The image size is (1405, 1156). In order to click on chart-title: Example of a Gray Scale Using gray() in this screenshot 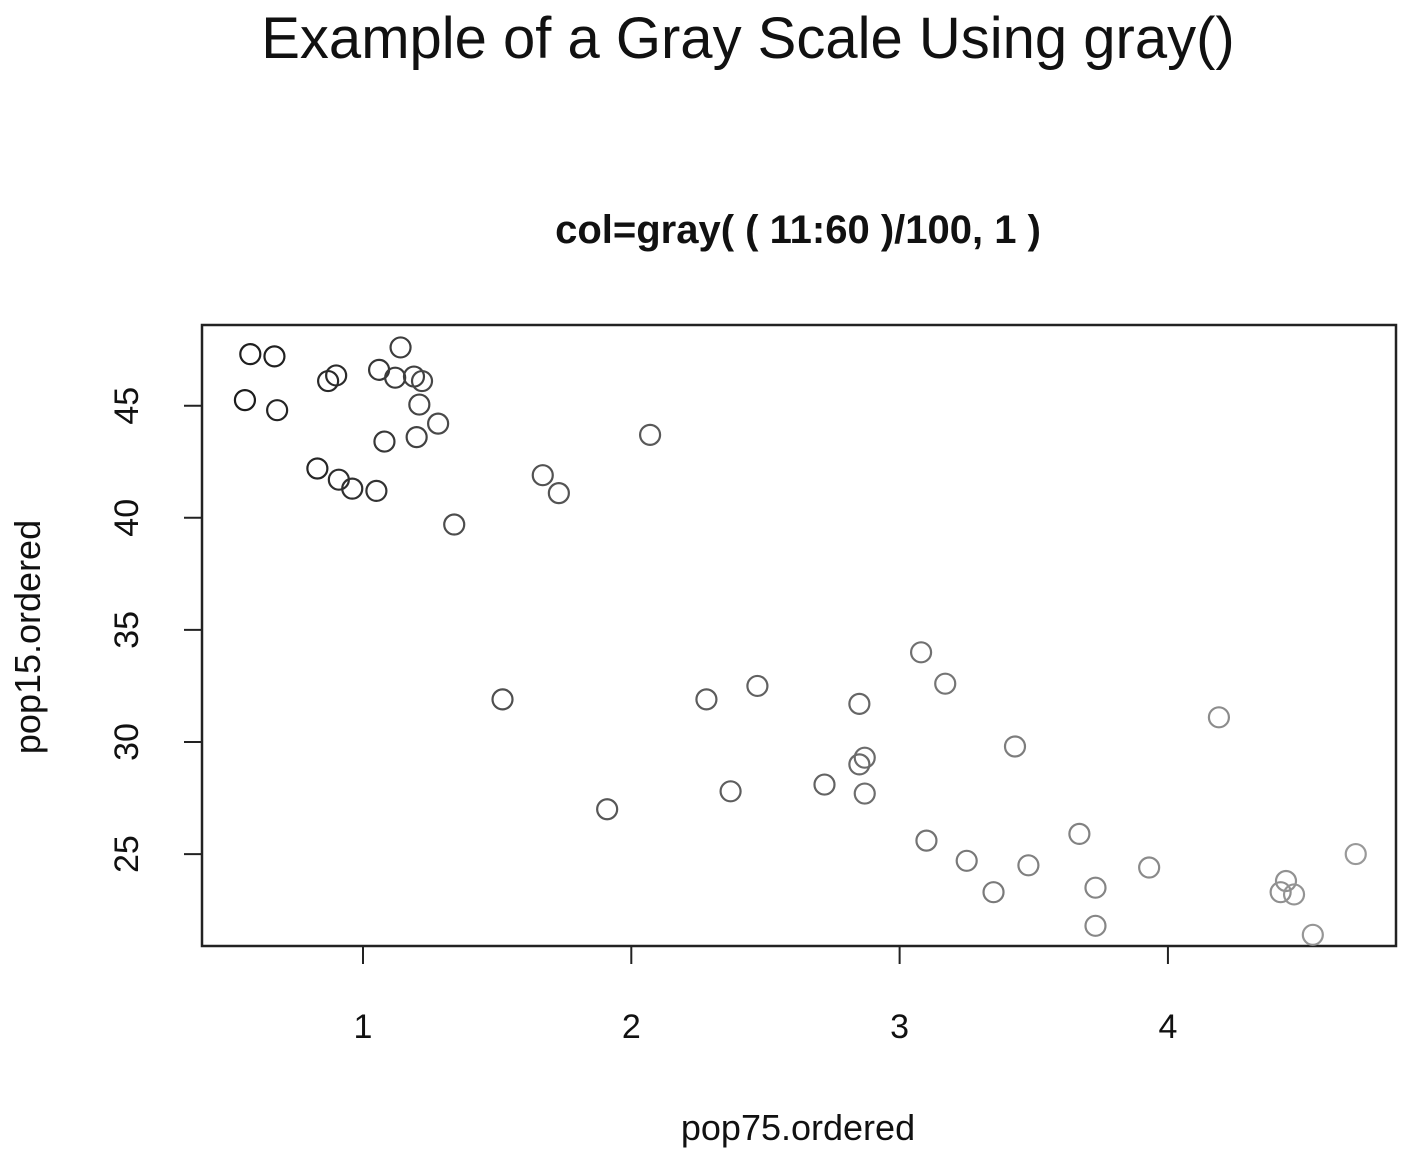, I will do `click(747, 38)`.